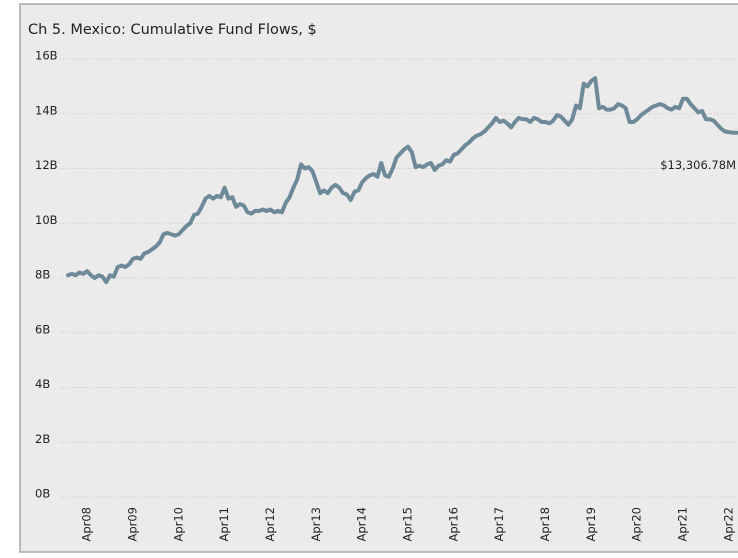 This screenshot has height=558, width=738. Describe the element at coordinates (46, 165) in the screenshot. I see `y-tick-label: 12B` at that location.